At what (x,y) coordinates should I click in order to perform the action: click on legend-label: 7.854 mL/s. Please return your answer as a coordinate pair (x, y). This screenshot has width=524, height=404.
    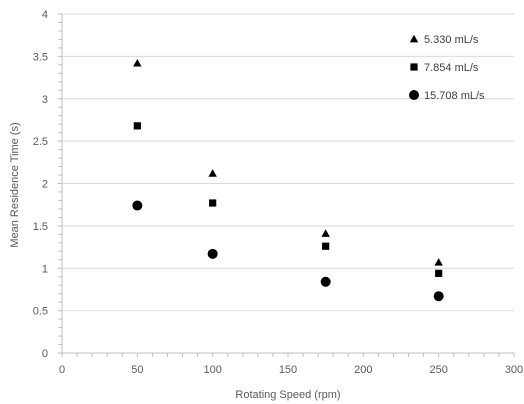
    Looking at the image, I should click on (451, 68).